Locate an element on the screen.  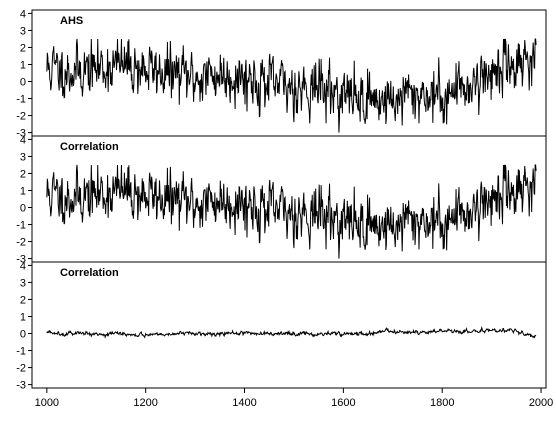
x-tick-label: 1600 is located at coordinates (343, 403).